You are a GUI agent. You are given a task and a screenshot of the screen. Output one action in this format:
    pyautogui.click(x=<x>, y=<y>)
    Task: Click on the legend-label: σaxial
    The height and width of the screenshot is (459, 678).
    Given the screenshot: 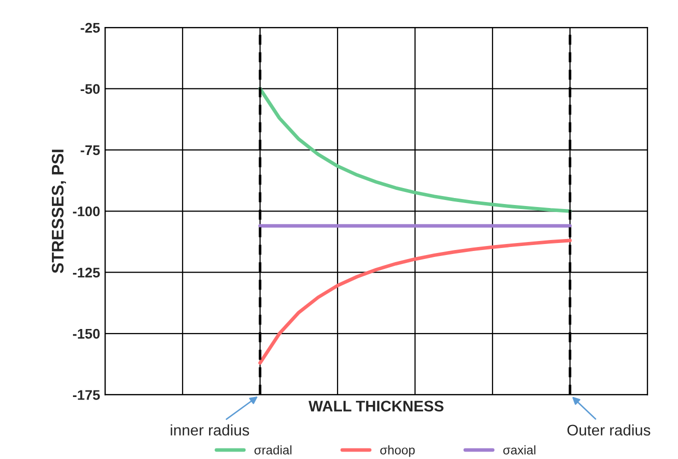 What is the action you would take?
    pyautogui.click(x=519, y=449)
    